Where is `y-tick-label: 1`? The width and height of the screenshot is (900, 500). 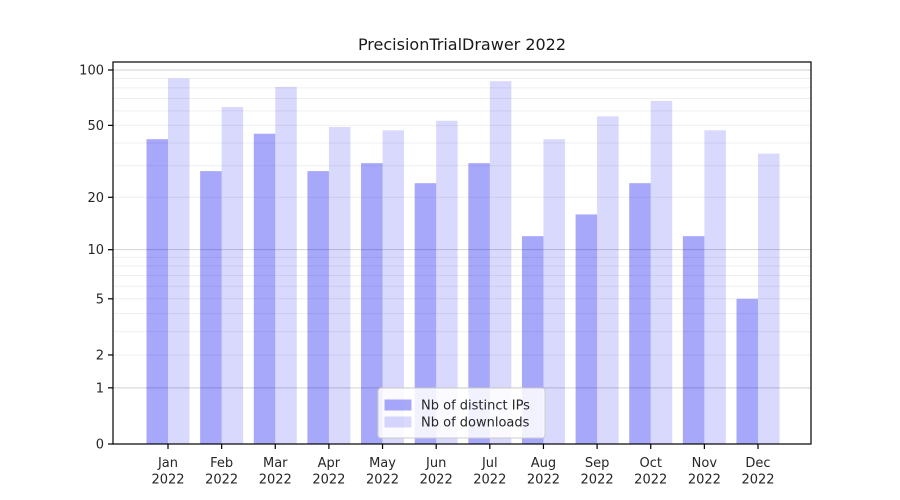
y-tick-label: 1 is located at coordinates (100, 388).